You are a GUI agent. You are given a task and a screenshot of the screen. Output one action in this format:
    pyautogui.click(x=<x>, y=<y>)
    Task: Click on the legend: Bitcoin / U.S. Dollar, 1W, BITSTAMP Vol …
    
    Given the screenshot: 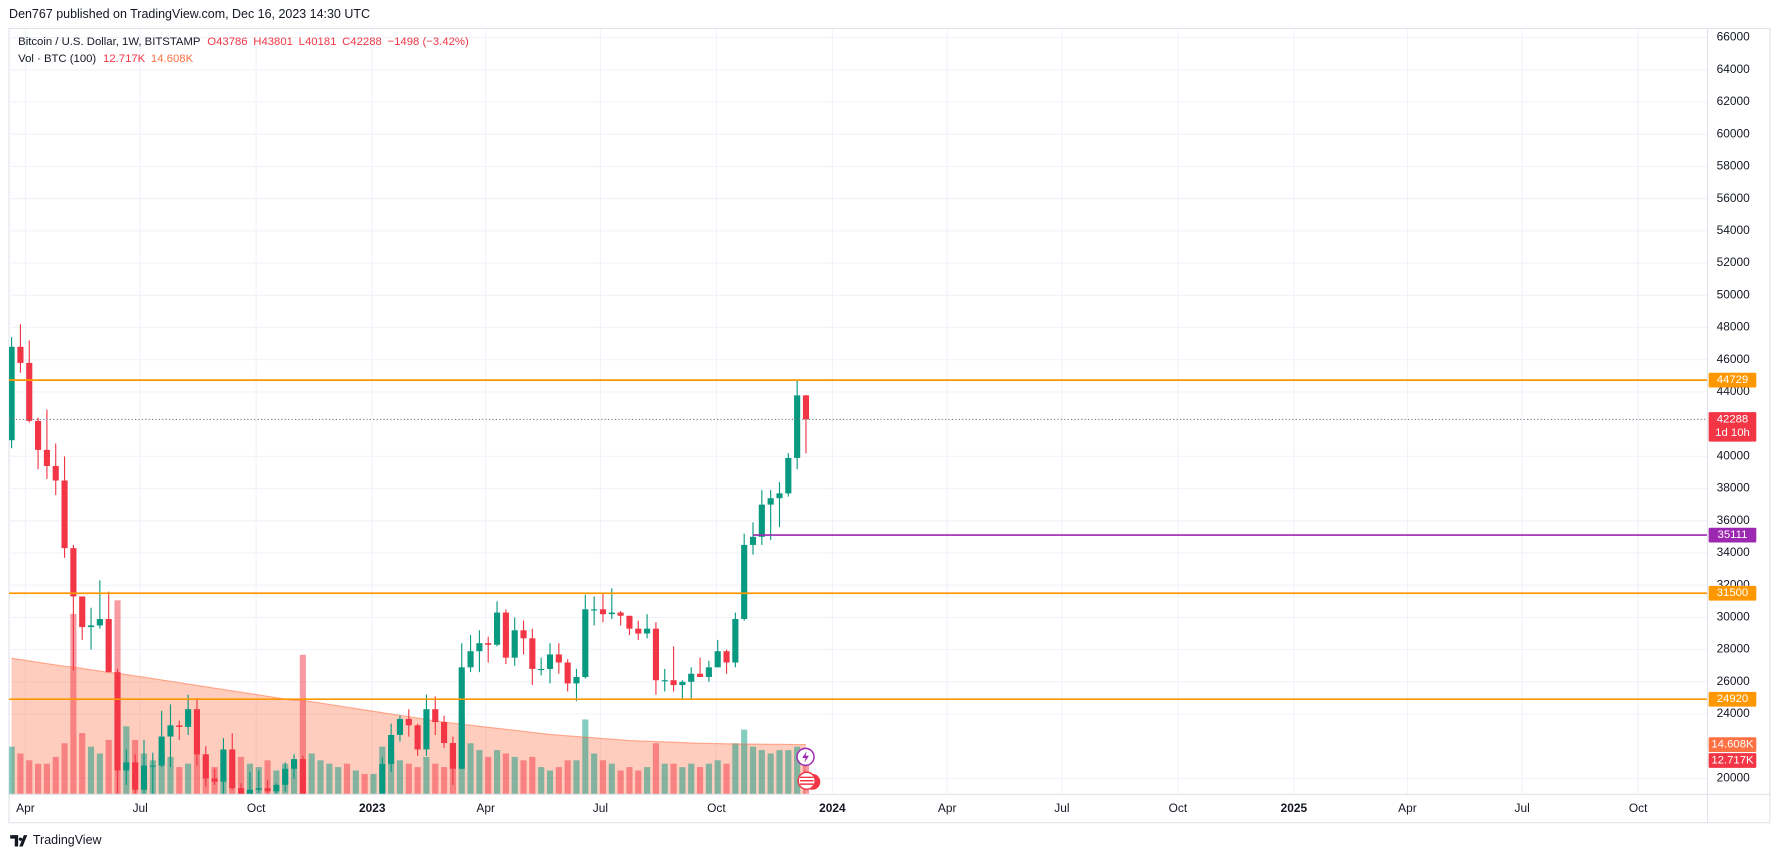 What is the action you would take?
    pyautogui.click(x=243, y=50)
    